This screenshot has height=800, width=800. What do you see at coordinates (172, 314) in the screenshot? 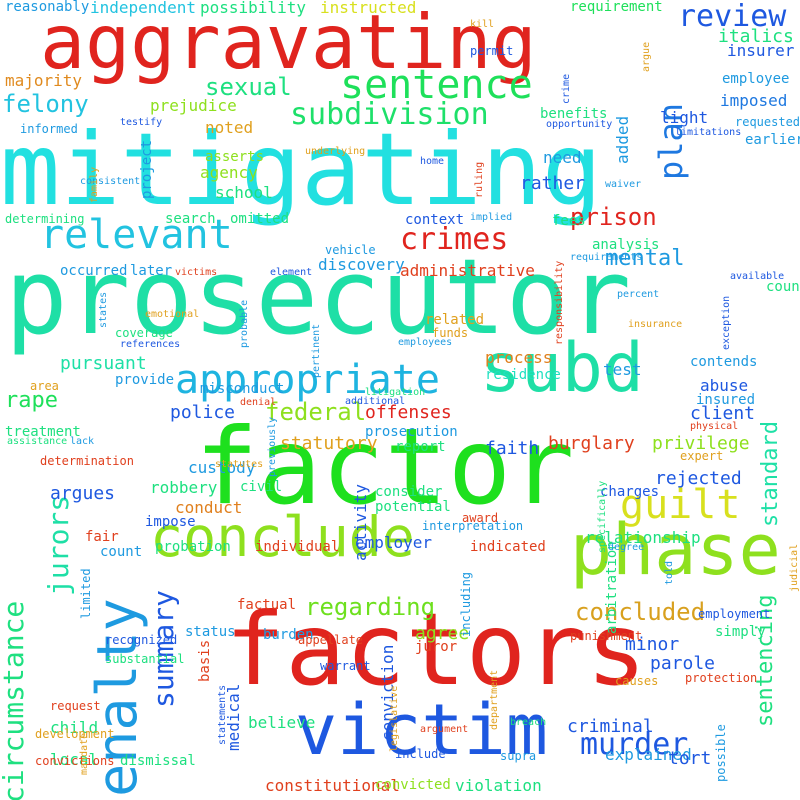
I see `cloud-word: emotional` at bounding box center [172, 314].